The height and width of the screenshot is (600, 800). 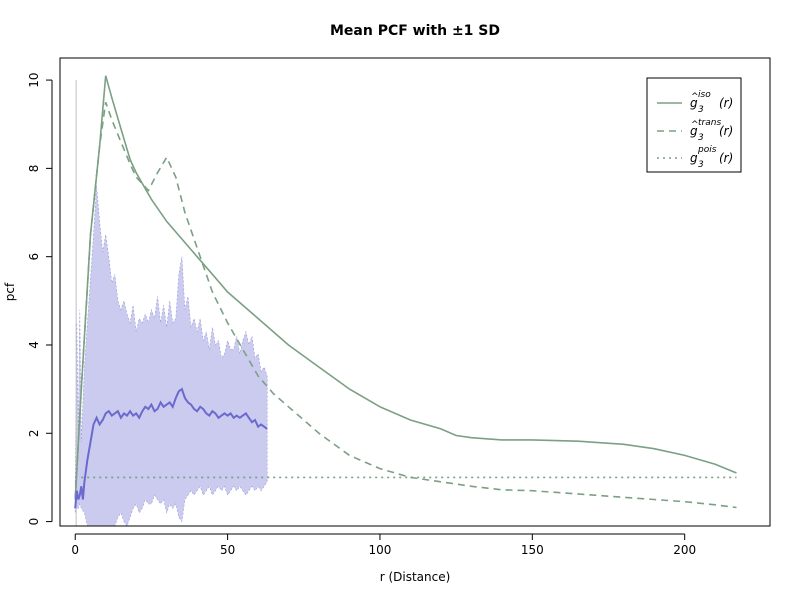 I want to click on legend-sub-iso: 3, so click(x=701, y=110).